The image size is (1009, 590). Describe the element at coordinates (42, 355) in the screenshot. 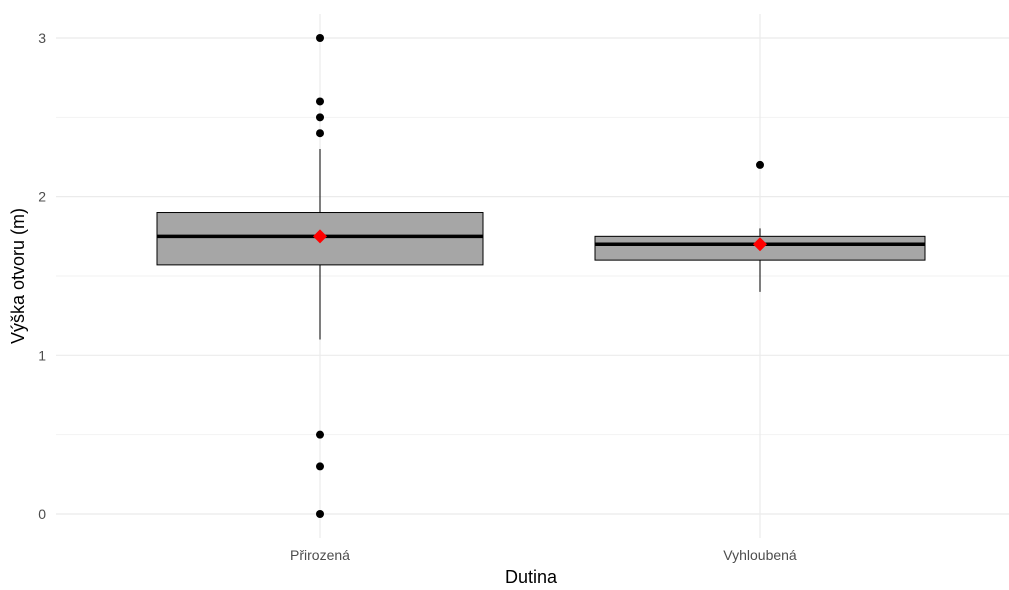

I see `y-tick-label: 1` at that location.